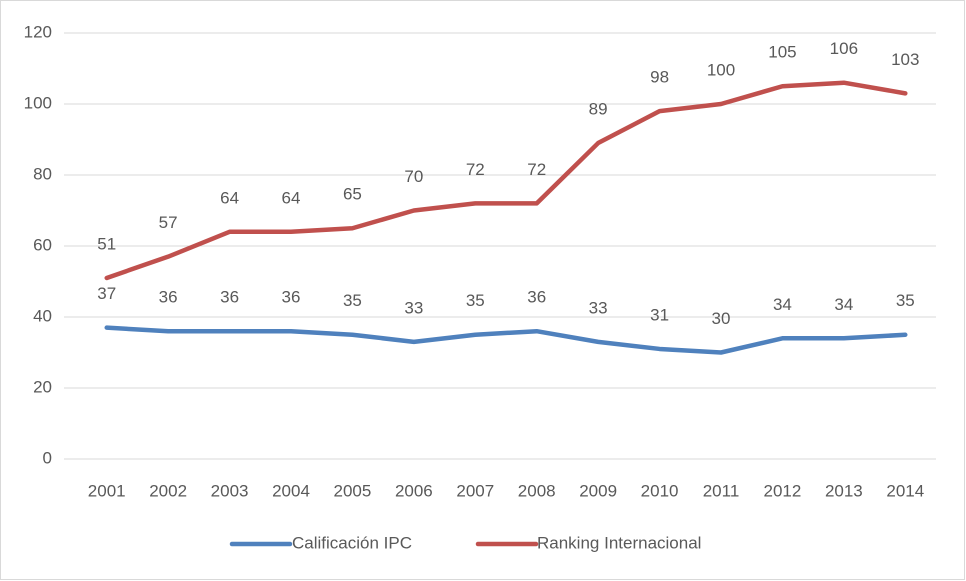 The image size is (966, 581). I want to click on x-tick-label: 2007, so click(475, 490).